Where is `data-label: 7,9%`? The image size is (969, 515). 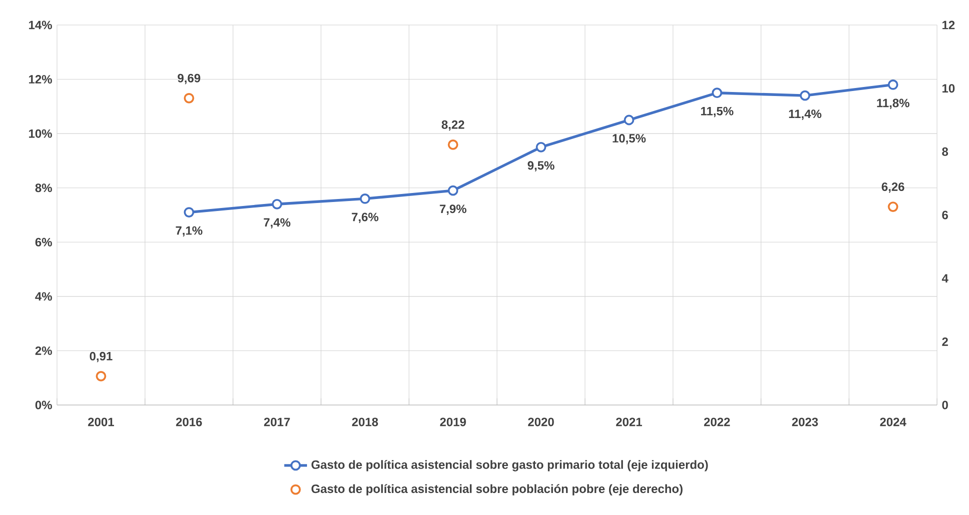 data-label: 7,9% is located at coordinates (453, 209).